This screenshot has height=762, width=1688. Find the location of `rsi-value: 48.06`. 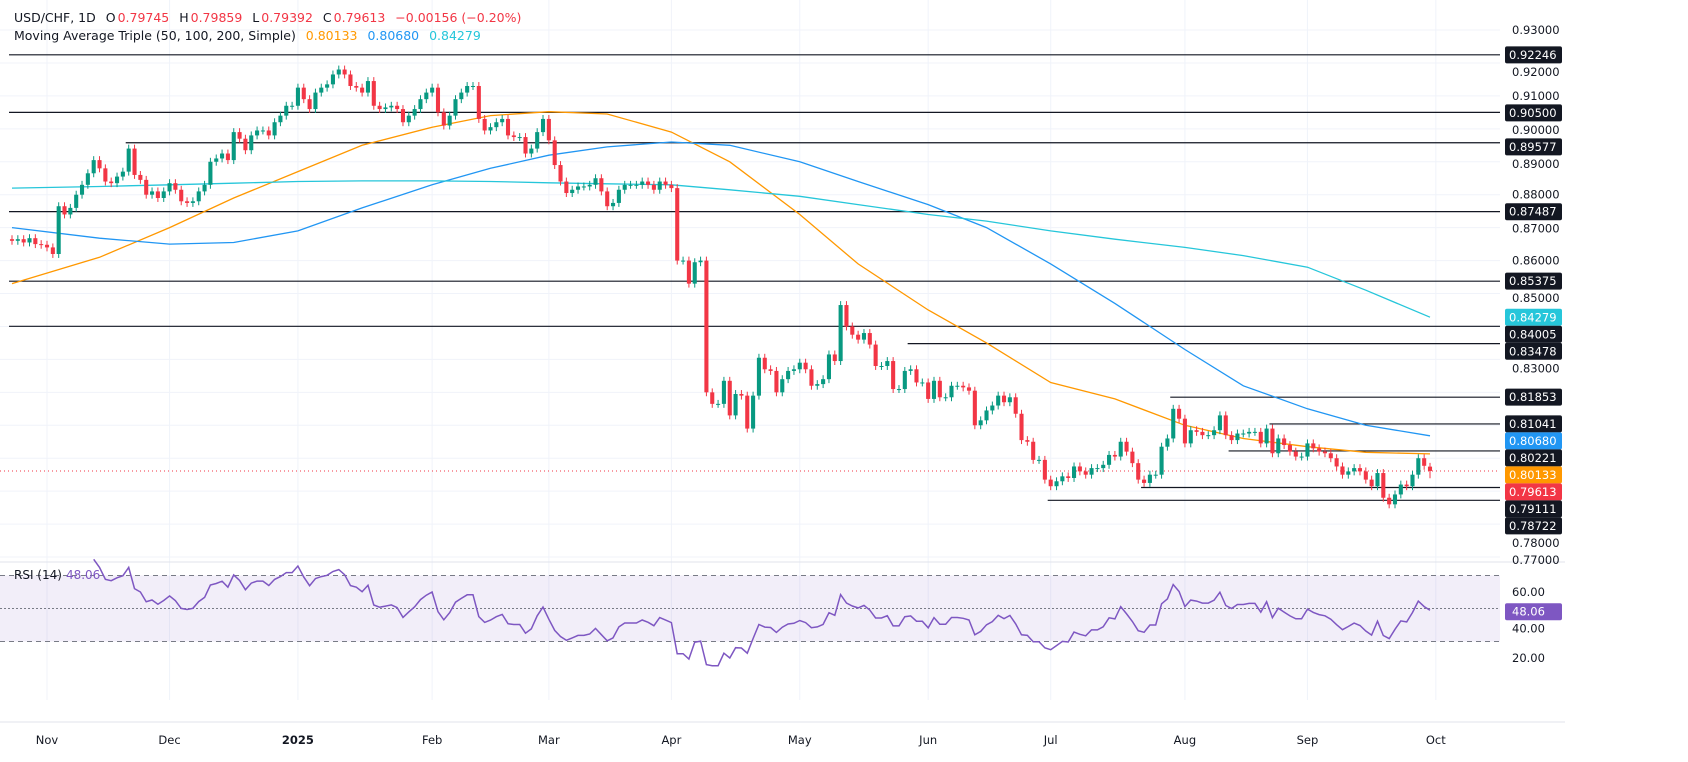

rsi-value: 48.06 is located at coordinates (83, 575).